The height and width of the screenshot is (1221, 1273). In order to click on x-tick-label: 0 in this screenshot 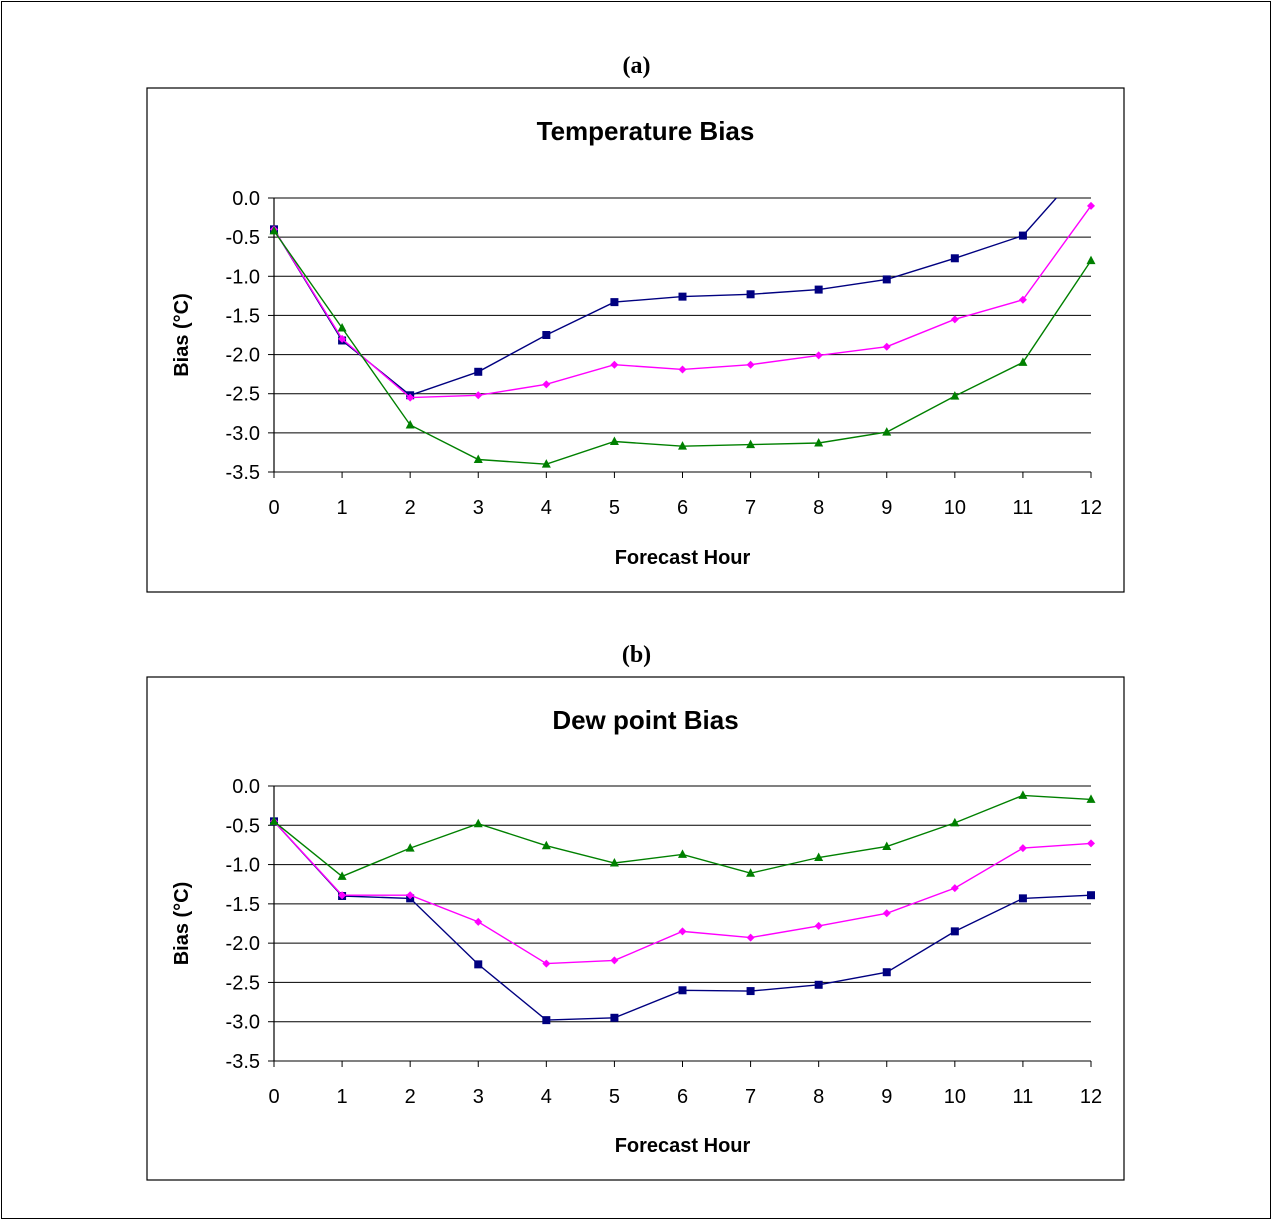, I will do `click(273, 508)`.